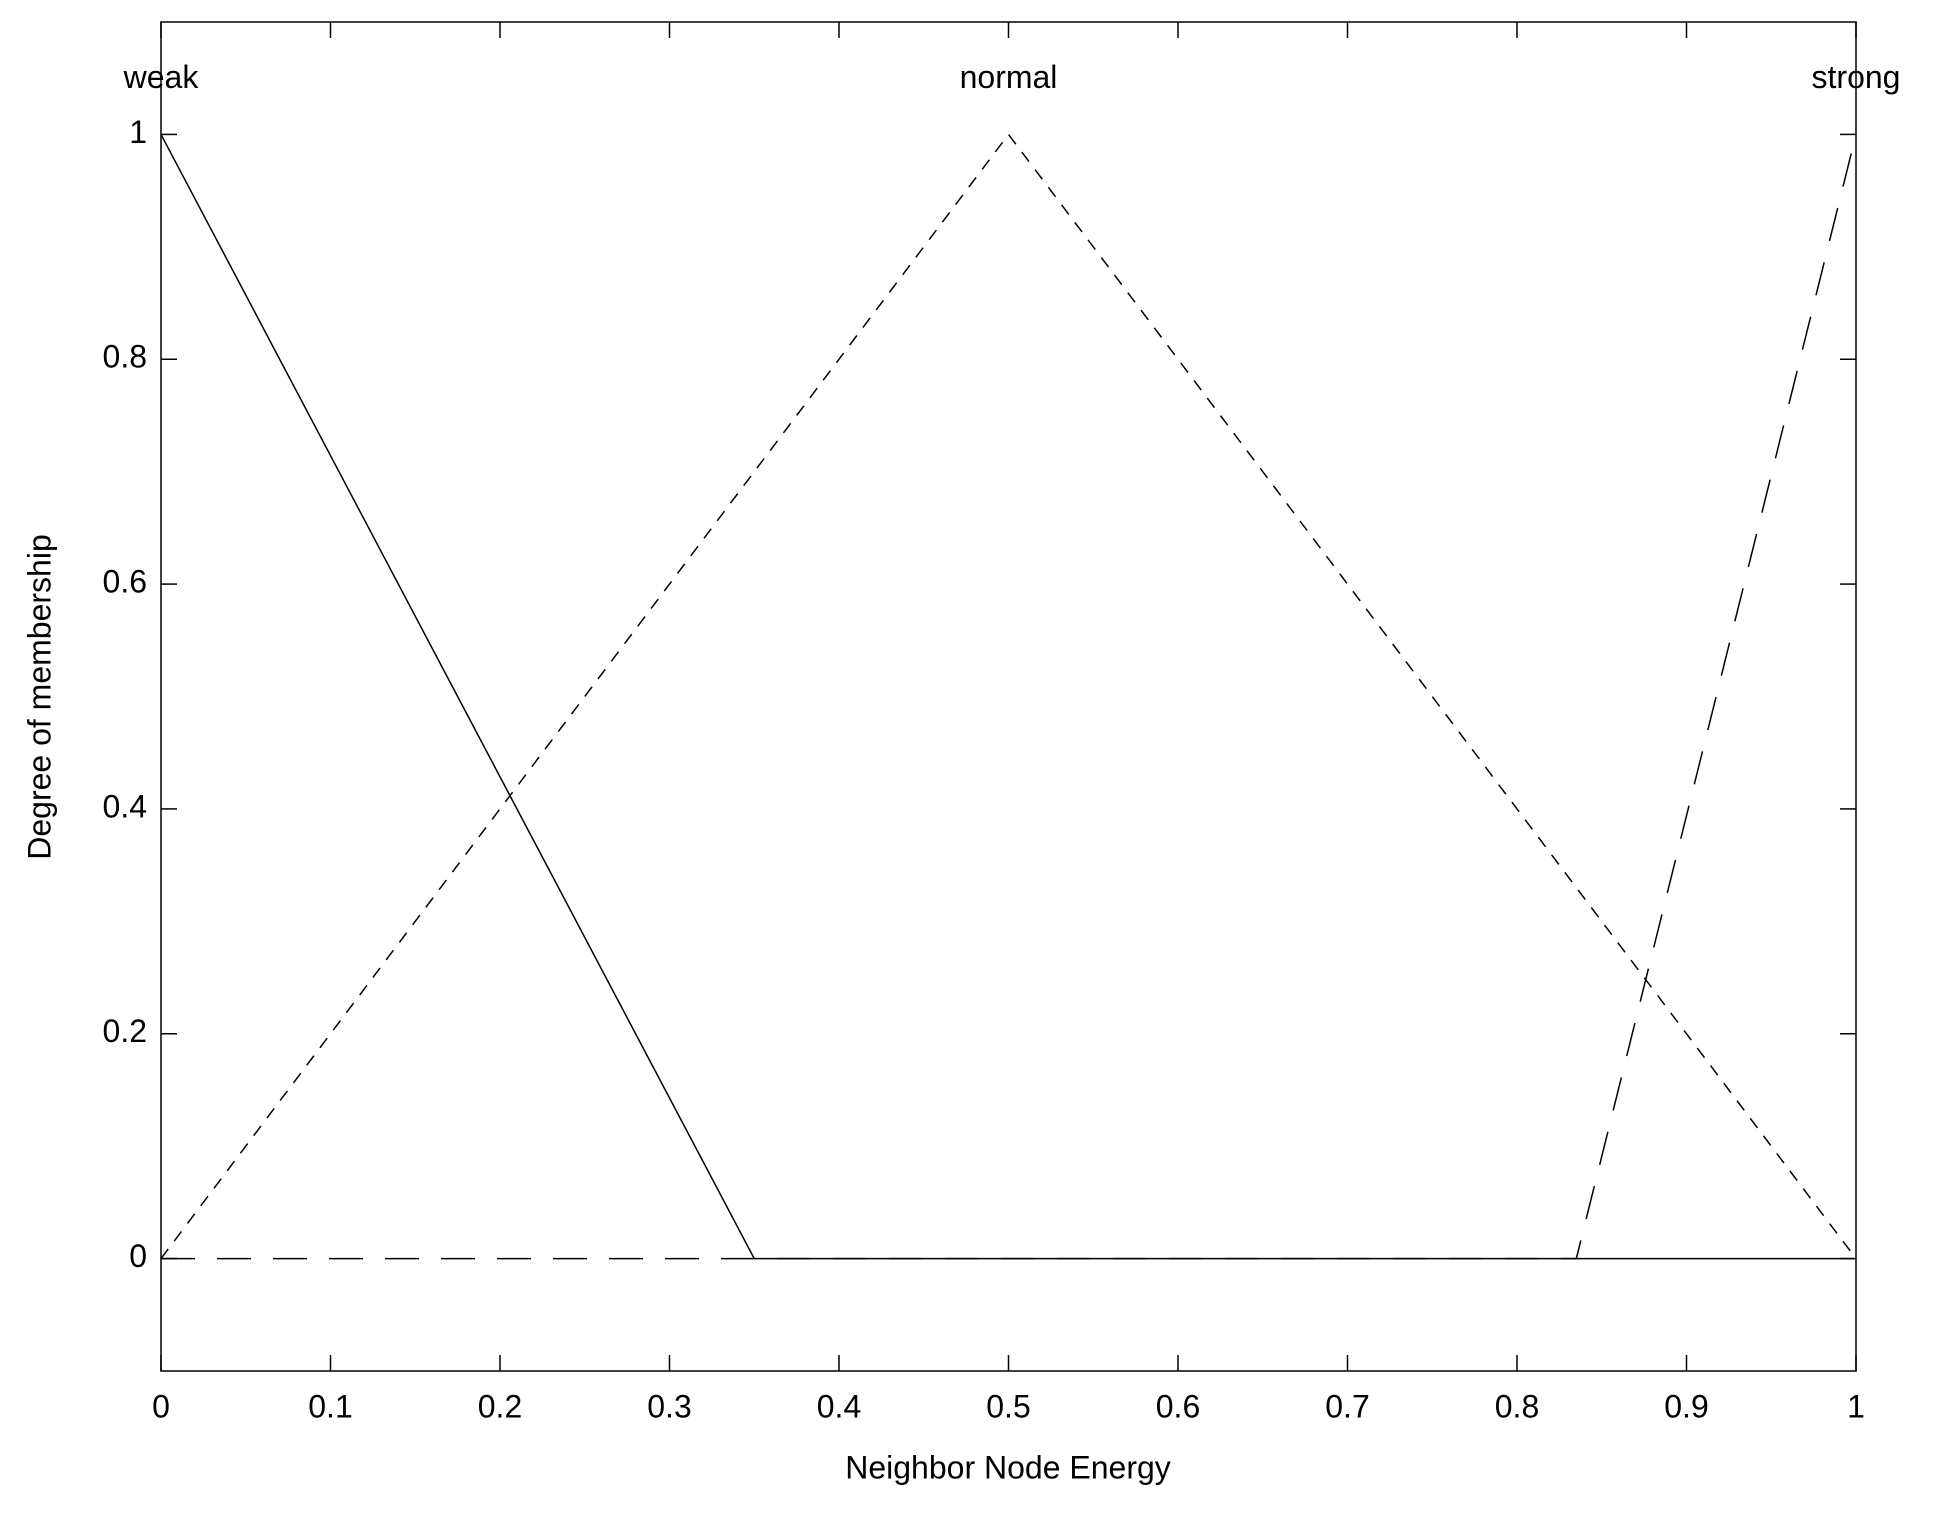 This screenshot has width=1940, height=1514. What do you see at coordinates (839, 1406) in the screenshot?
I see `x-tick-label: 0.4` at bounding box center [839, 1406].